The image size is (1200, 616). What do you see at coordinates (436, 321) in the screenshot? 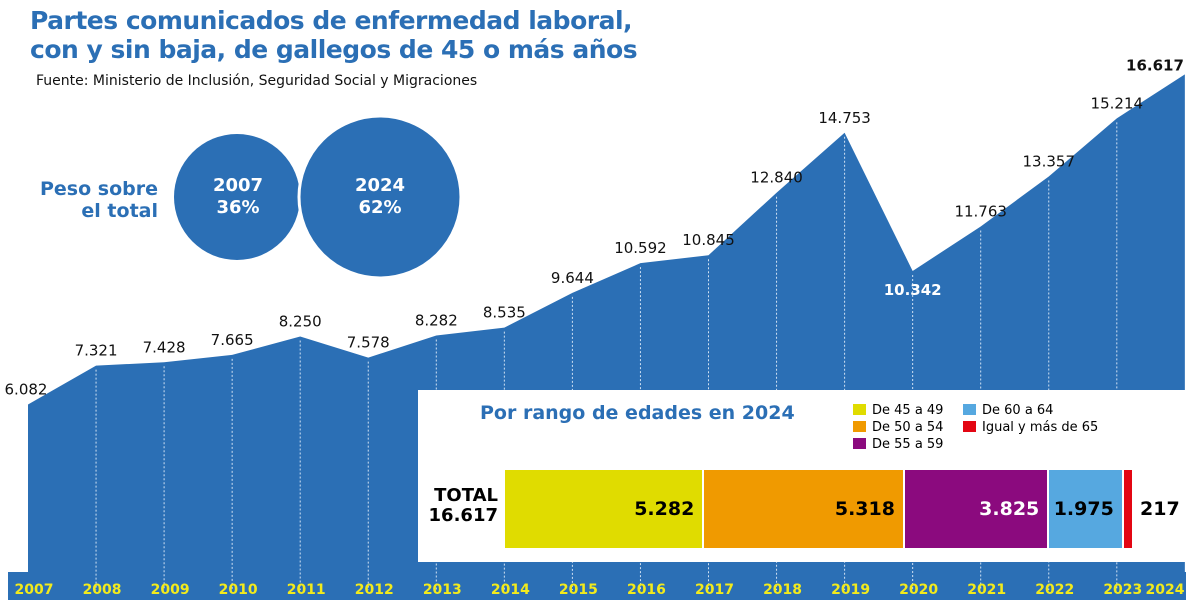
I see `data-label: 8.282` at bounding box center [436, 321].